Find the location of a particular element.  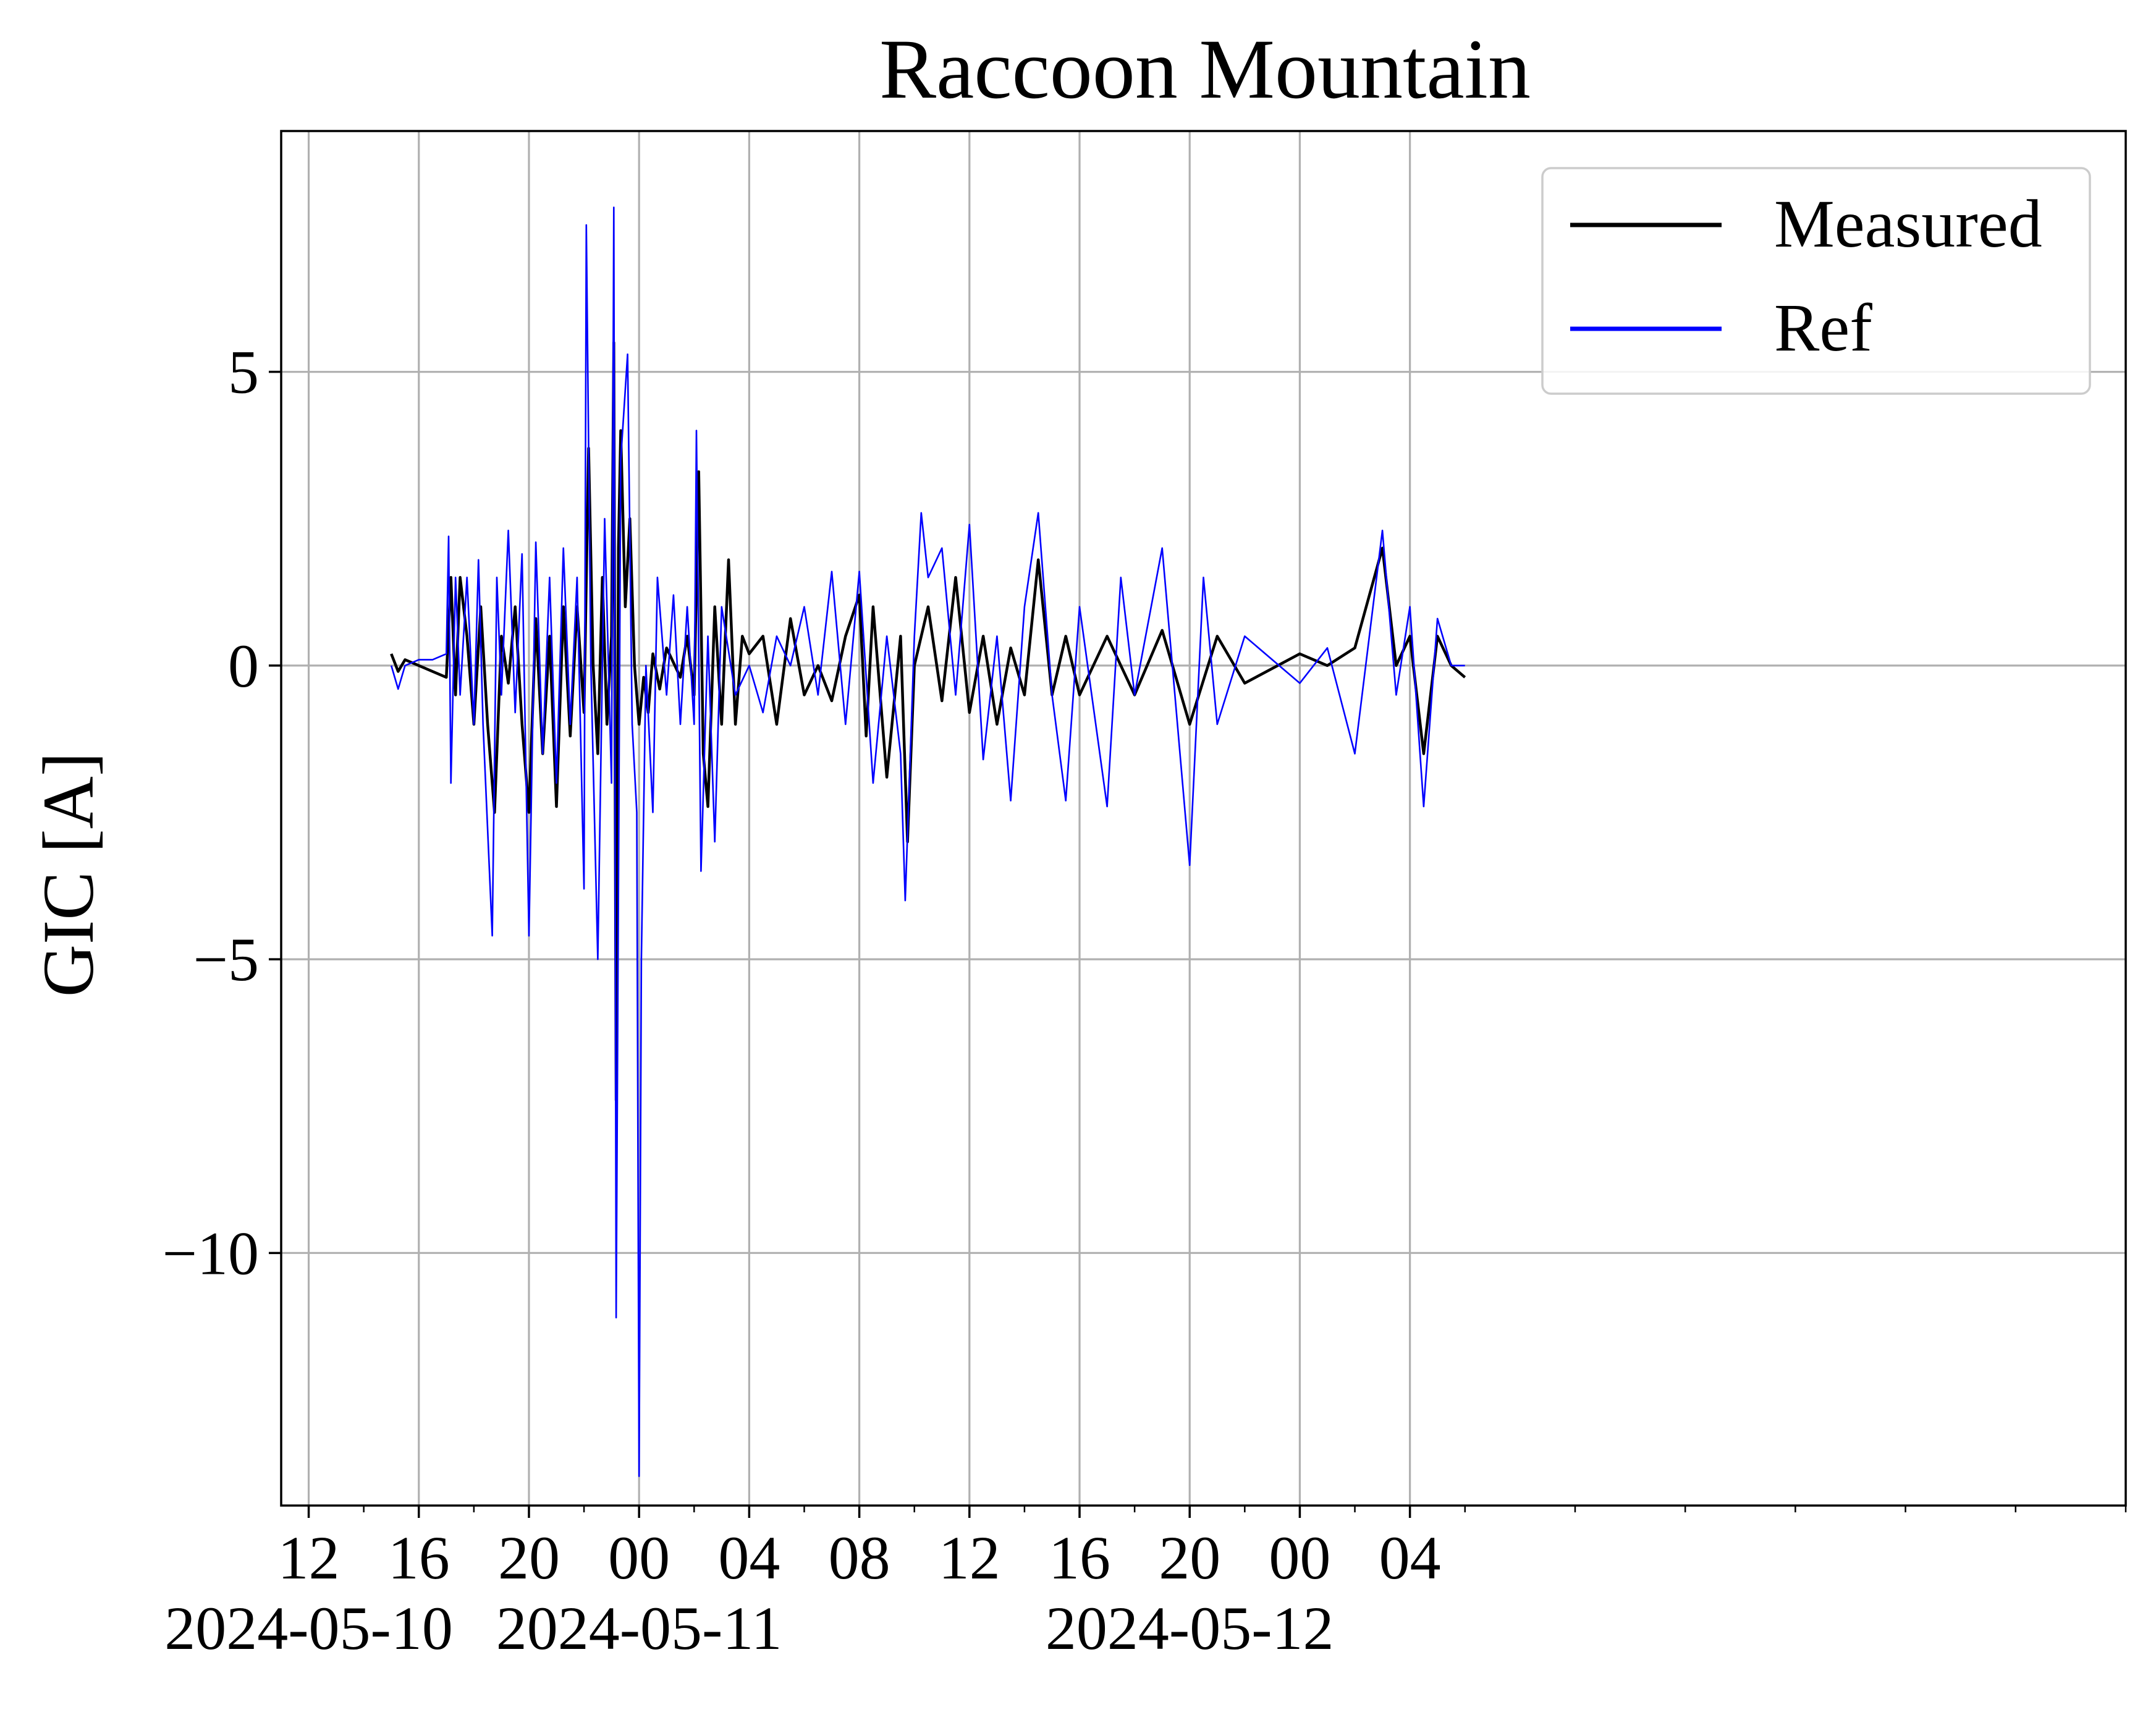

legend: Measured Ref is located at coordinates (1816, 281).